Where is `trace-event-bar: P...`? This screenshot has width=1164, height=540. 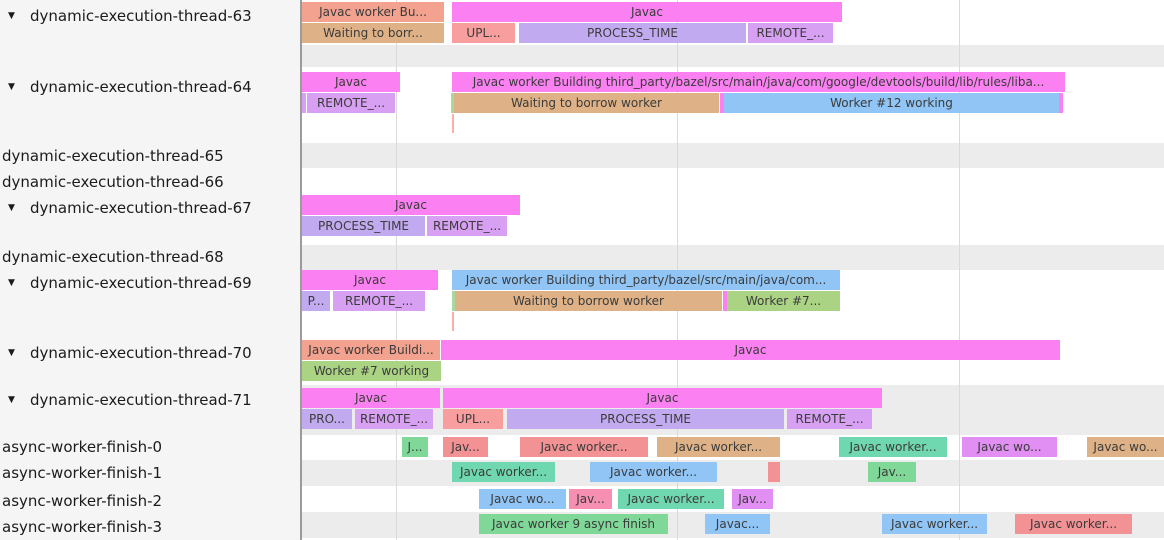 trace-event-bar: P... is located at coordinates (316, 301).